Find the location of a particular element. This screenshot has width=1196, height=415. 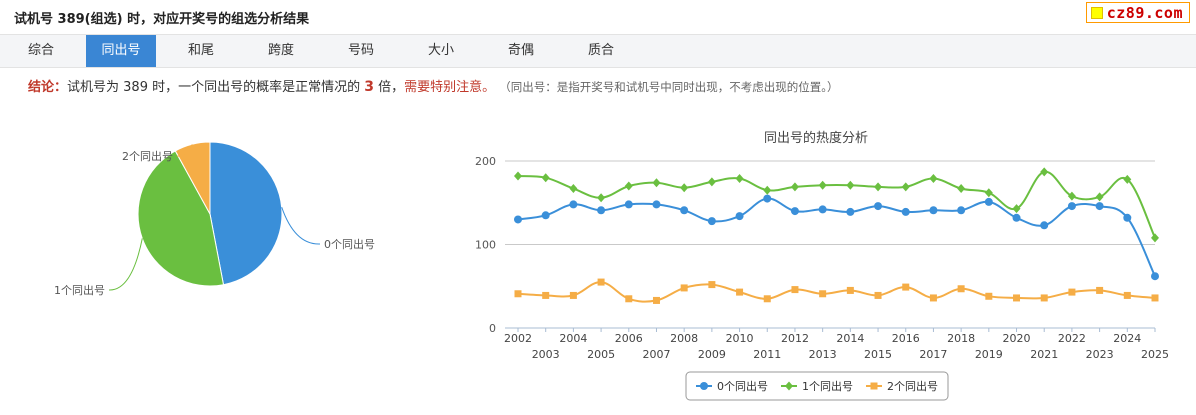

tab-number: 号码 is located at coordinates (360, 50).